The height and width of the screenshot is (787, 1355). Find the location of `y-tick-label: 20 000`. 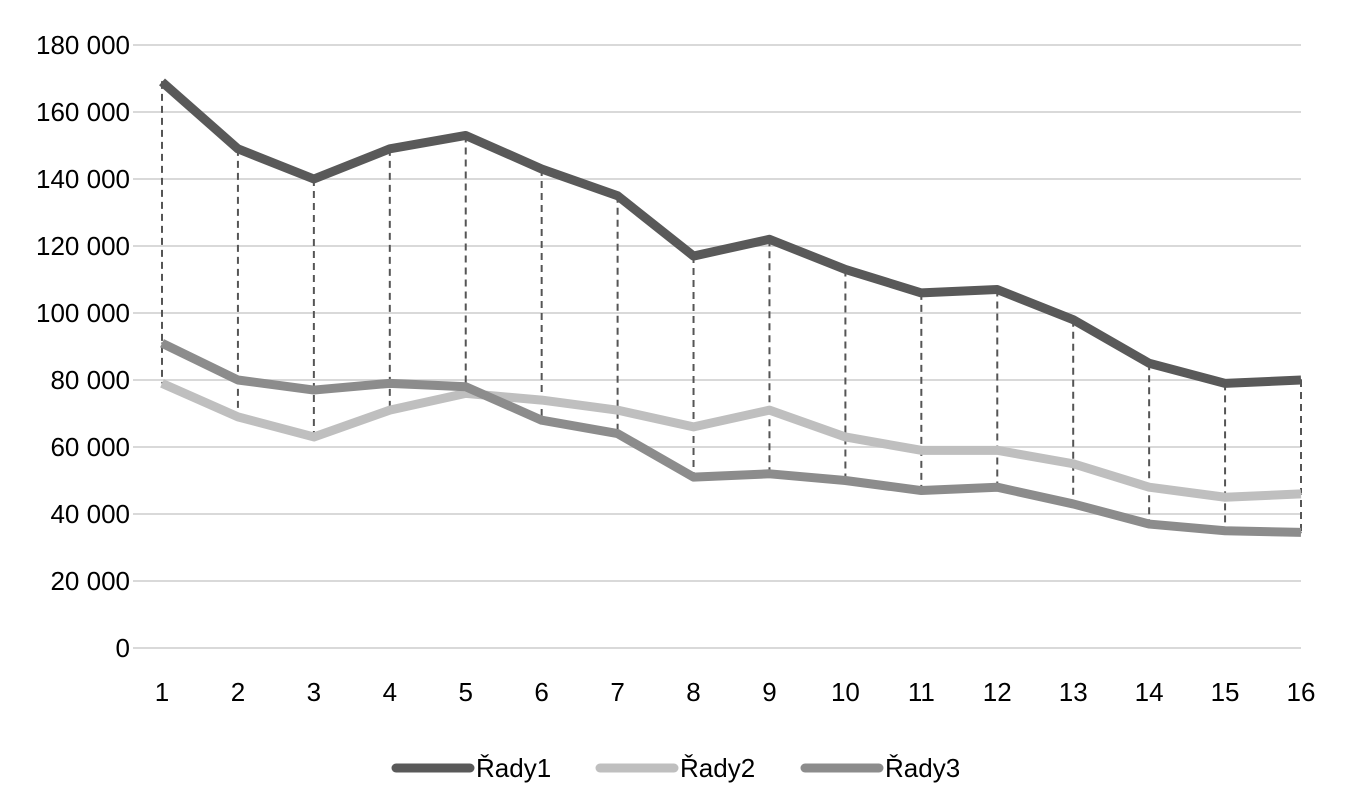

y-tick-label: 20 000 is located at coordinates (90, 581).